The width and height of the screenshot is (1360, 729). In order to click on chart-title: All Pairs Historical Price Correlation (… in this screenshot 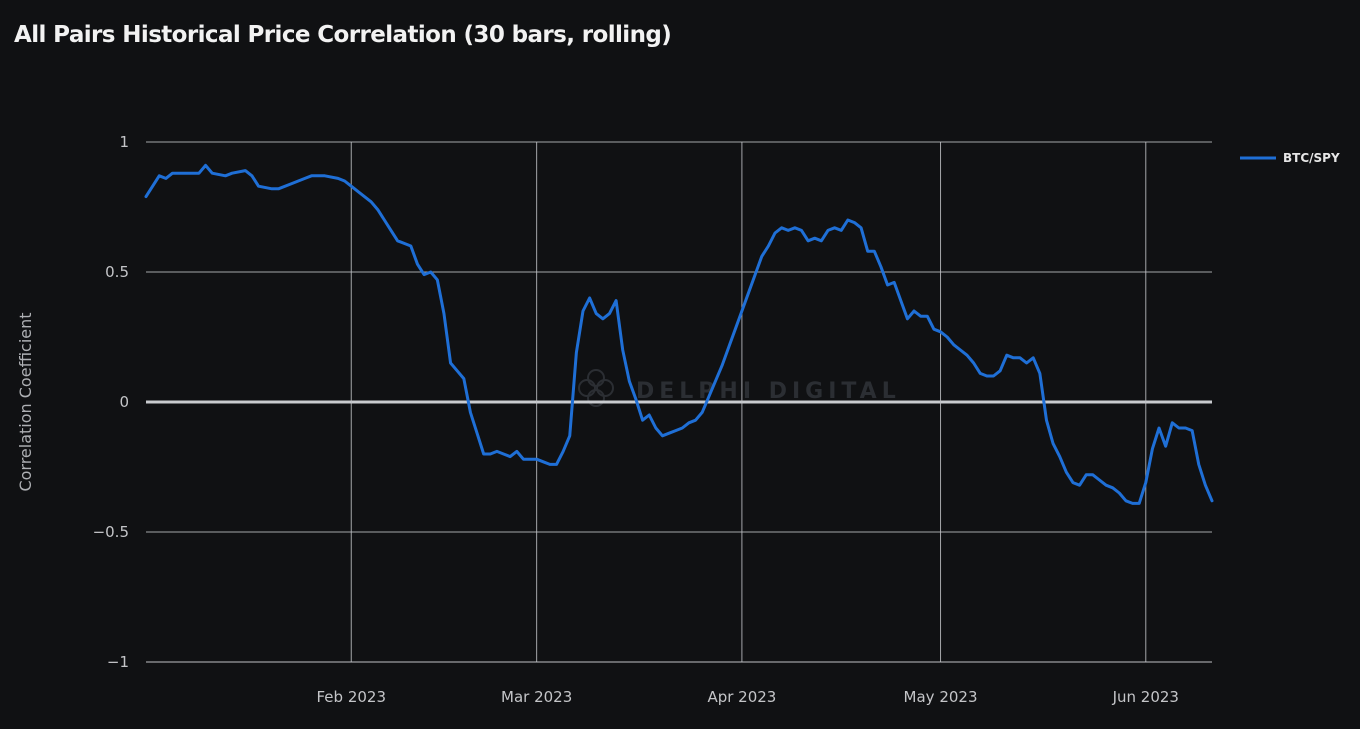, I will do `click(343, 35)`.